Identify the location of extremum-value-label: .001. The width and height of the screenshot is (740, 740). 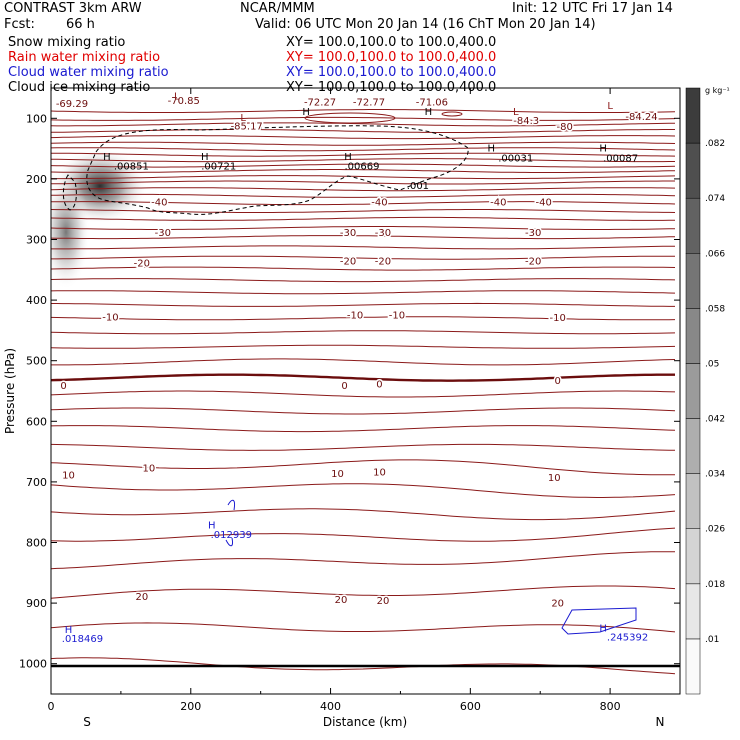
(418, 186).